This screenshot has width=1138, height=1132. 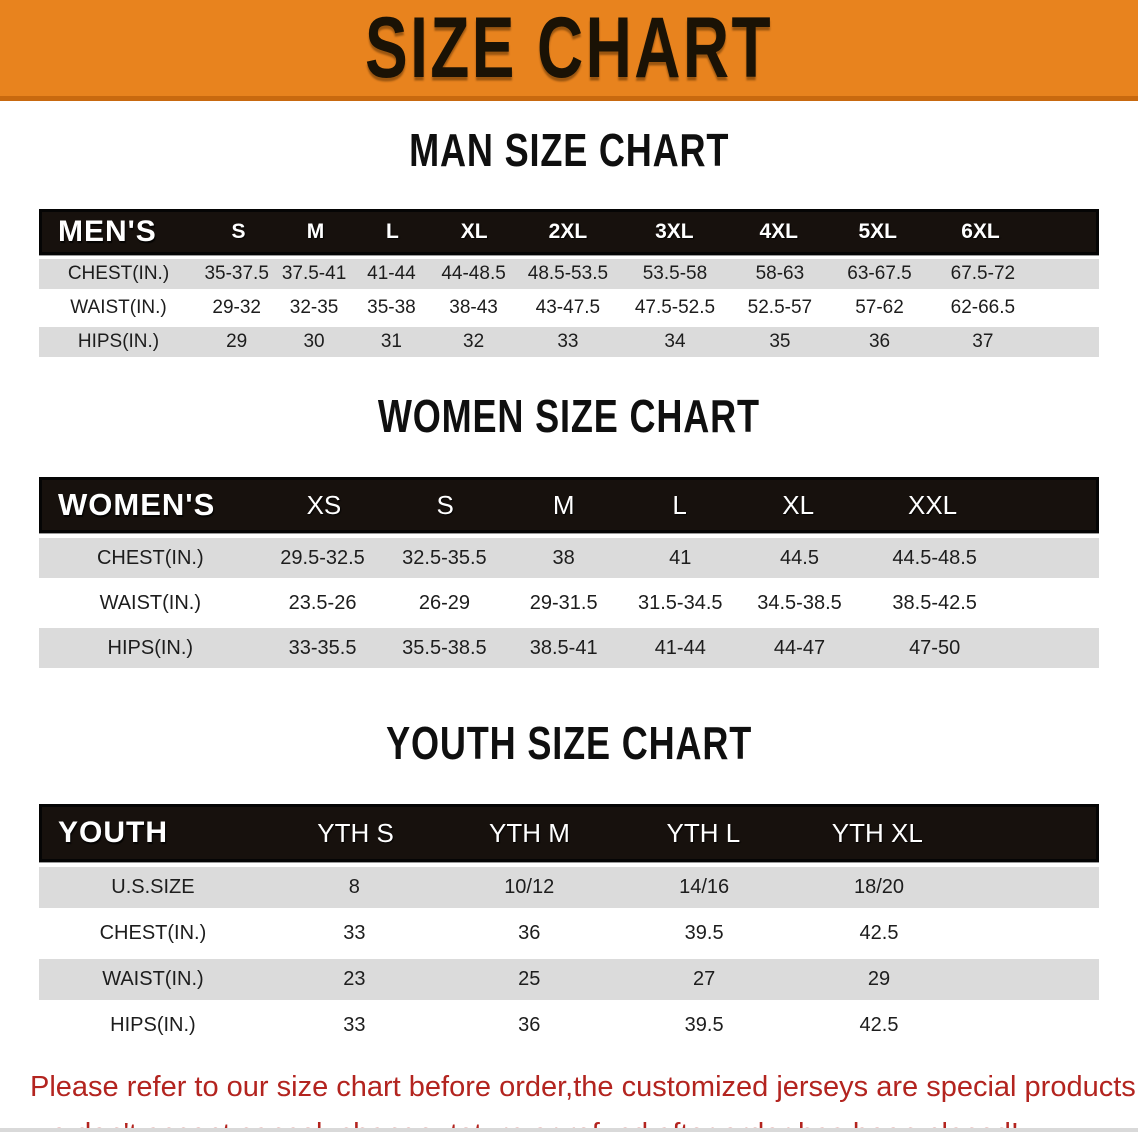 What do you see at coordinates (569, 887) in the screenshot?
I see `youth-row-u-s-size: U.S.SIZE 8 10/12 14/16 18/20` at bounding box center [569, 887].